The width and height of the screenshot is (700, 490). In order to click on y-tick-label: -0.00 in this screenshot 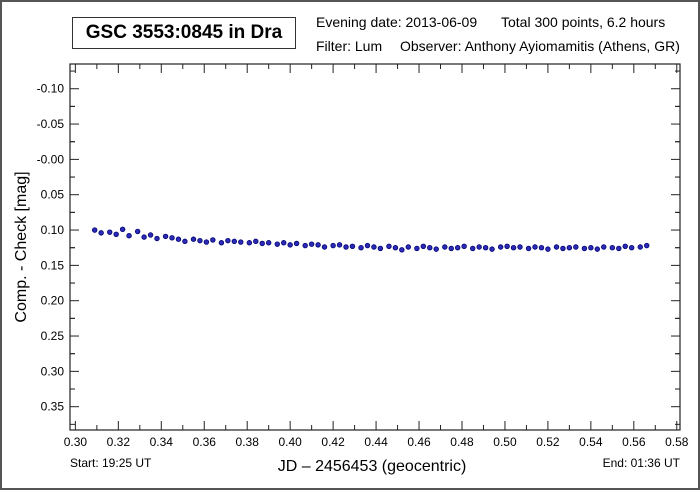, I will do `click(51, 159)`.